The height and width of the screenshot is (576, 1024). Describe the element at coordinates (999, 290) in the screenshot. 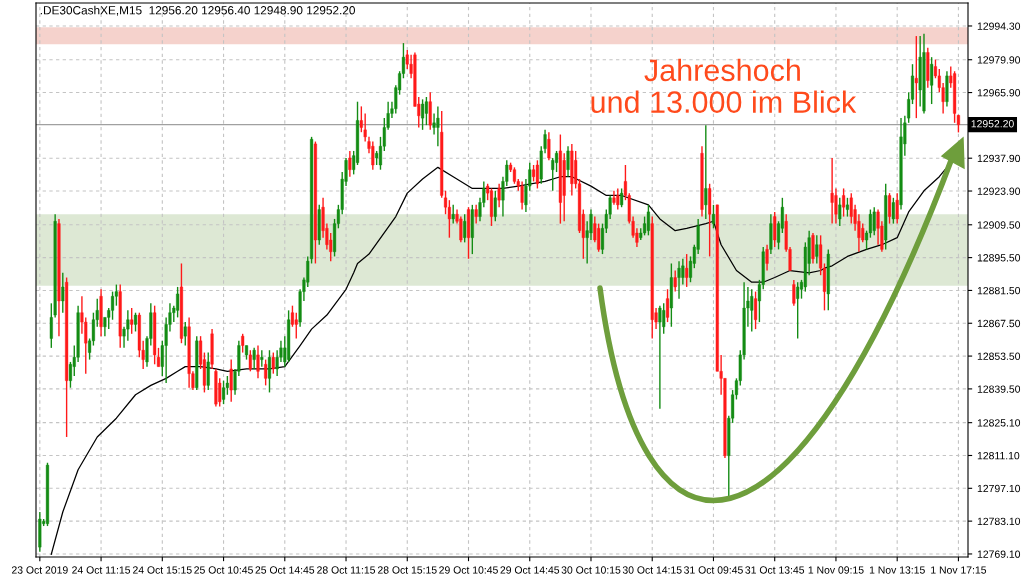

I see `y-tick-label: 12881.50` at that location.